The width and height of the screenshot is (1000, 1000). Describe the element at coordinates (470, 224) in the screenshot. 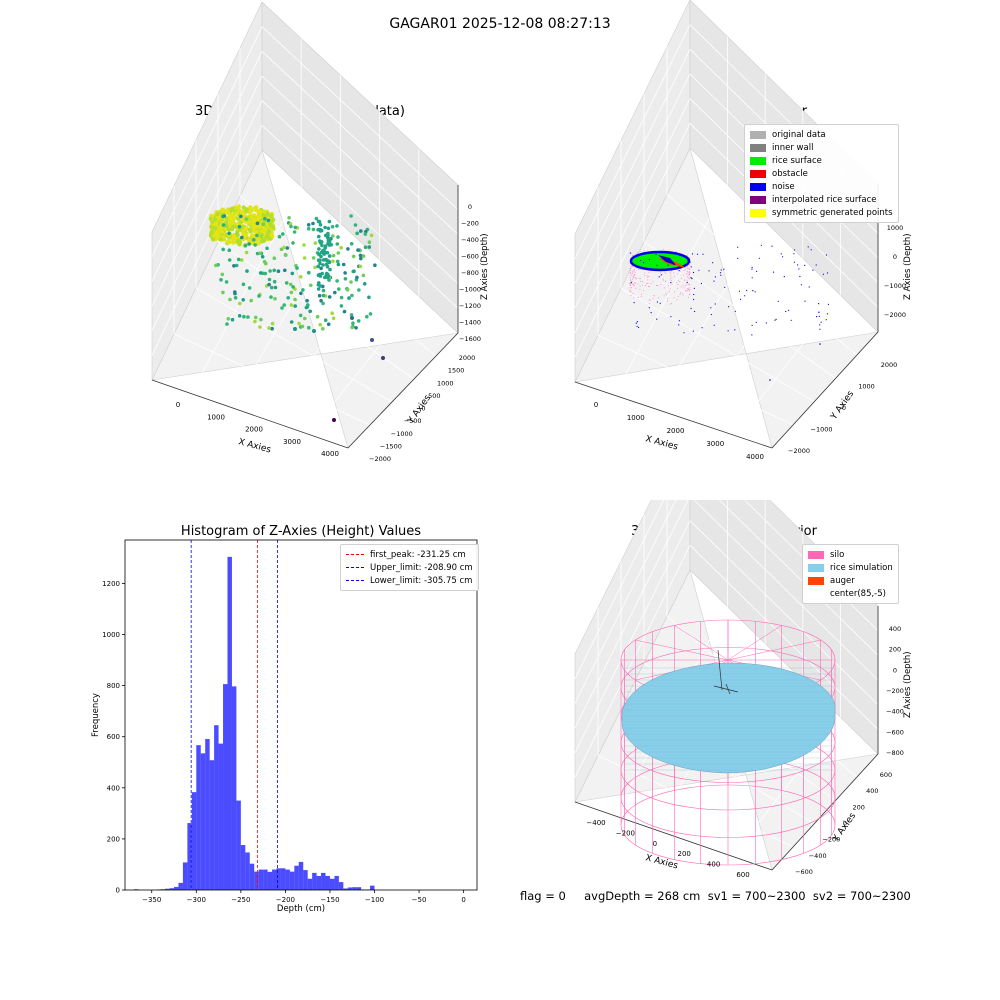

I see `z-tick-label: −200` at that location.